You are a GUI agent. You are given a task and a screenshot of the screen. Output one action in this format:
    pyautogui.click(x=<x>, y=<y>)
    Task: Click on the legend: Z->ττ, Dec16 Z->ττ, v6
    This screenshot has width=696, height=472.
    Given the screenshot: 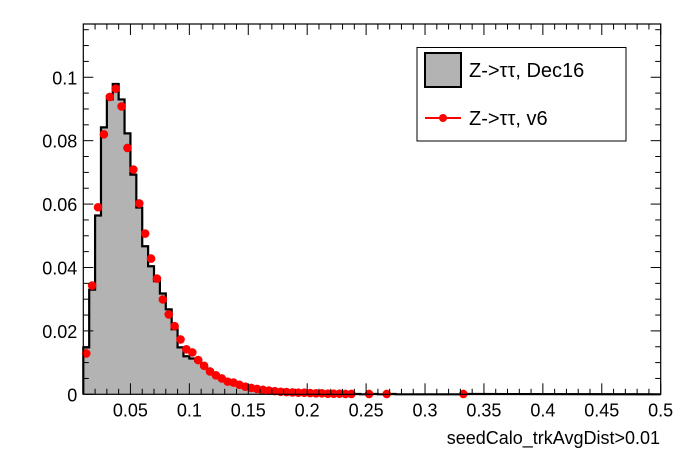 What is the action you would take?
    pyautogui.click(x=521, y=94)
    